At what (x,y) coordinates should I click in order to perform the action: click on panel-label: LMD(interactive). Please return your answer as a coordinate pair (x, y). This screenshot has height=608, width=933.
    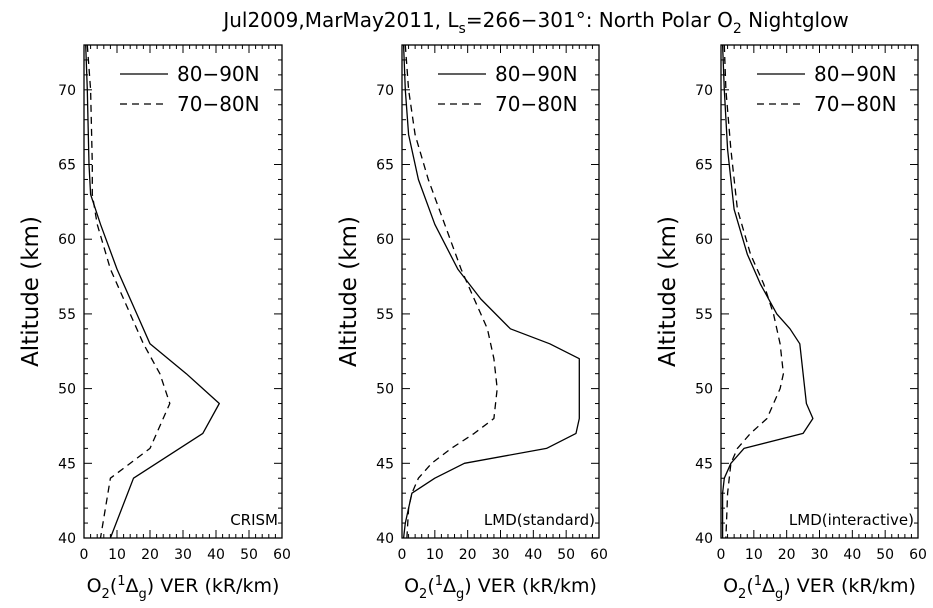
    Looking at the image, I should click on (851, 520).